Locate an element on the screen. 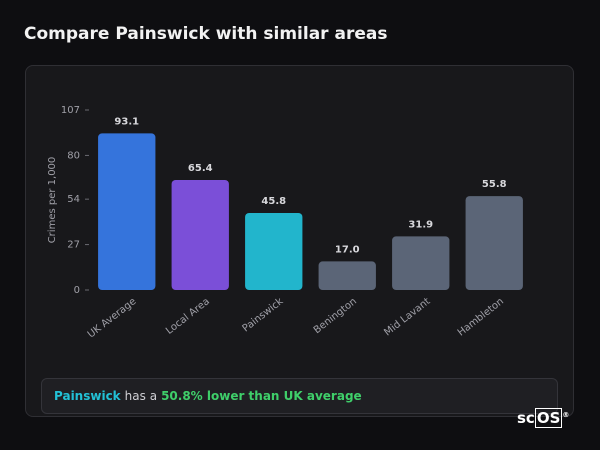 The height and width of the screenshot is (450, 600). x-tick-label: Painswick is located at coordinates (263, 315).